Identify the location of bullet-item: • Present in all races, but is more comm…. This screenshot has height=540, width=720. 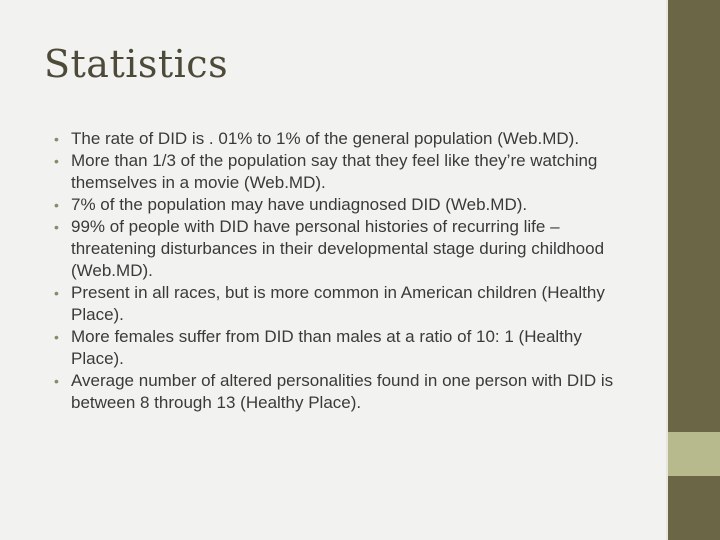
(346, 304).